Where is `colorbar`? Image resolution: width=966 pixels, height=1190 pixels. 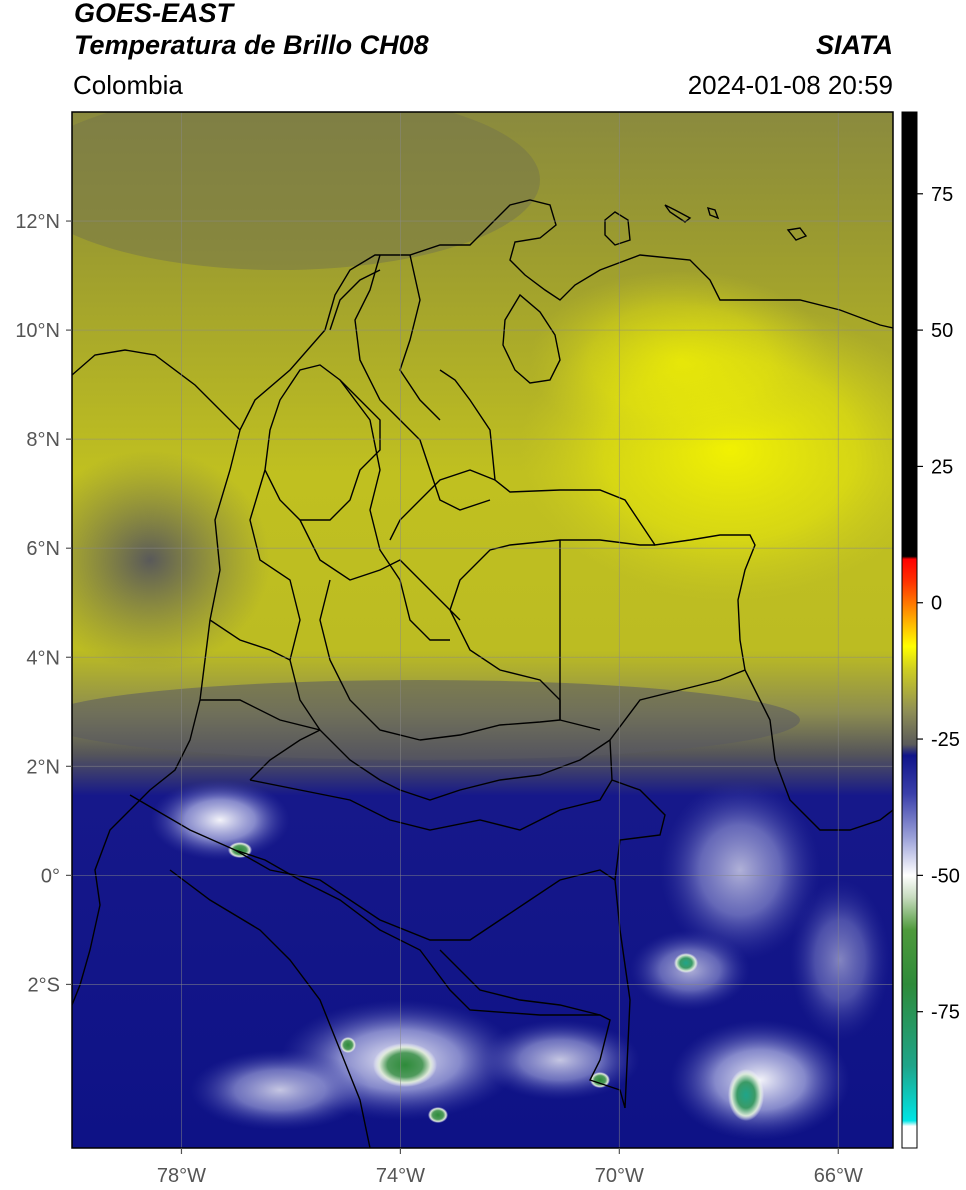
colorbar is located at coordinates (909, 630).